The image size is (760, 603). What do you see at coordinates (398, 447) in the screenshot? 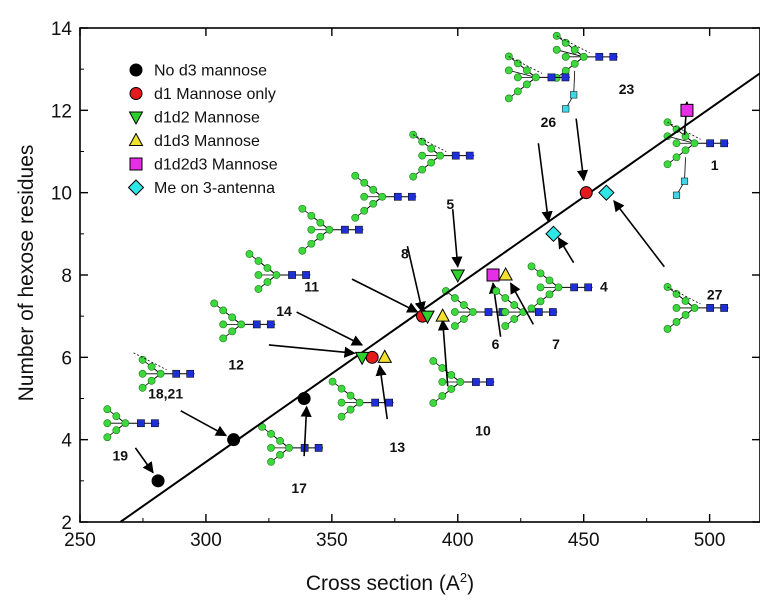
I see `glycan-id-label: 13` at bounding box center [398, 447].